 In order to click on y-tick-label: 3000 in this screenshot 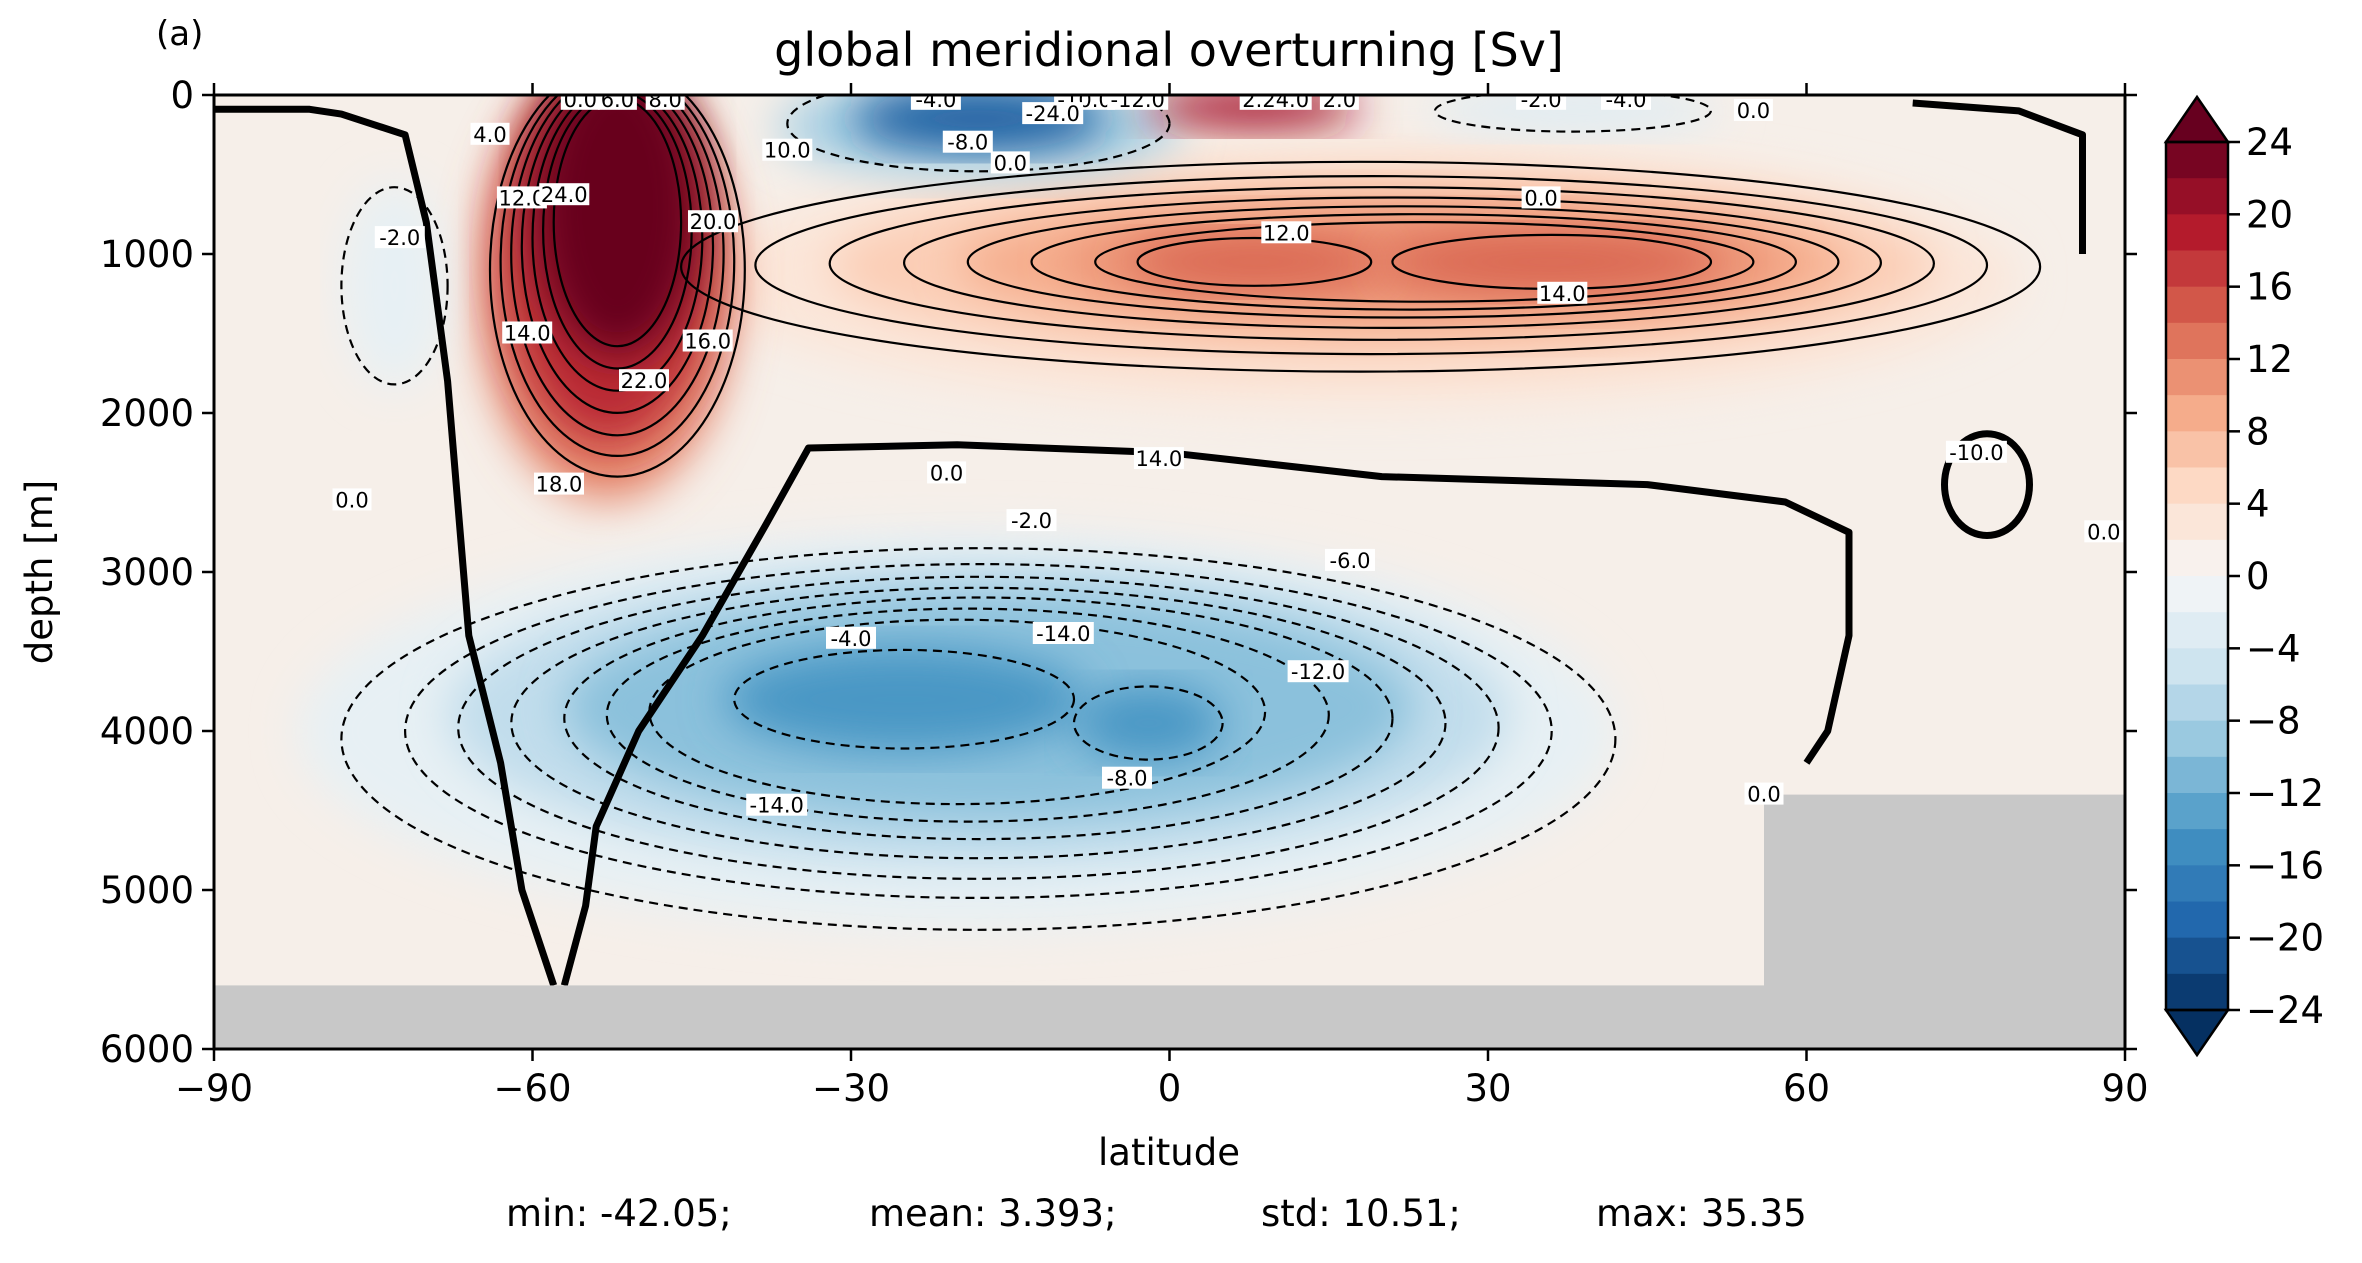, I will do `click(147, 572)`.